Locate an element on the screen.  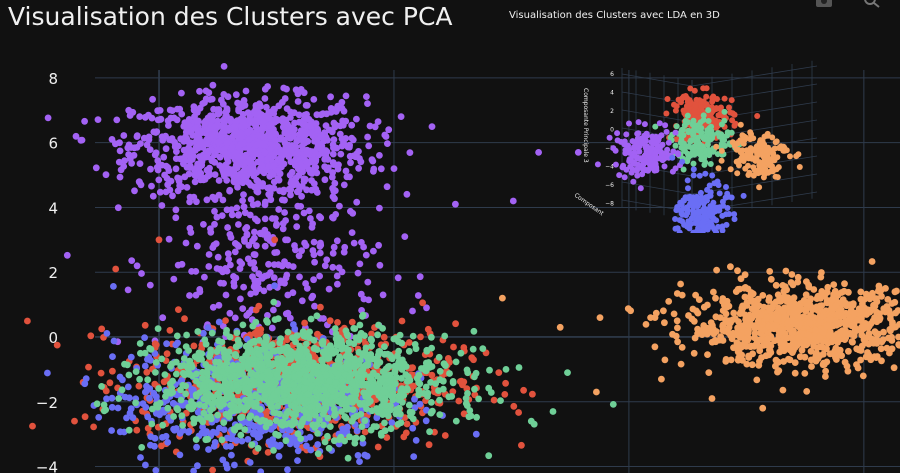
y-tick-label: 4 is located at coordinates (53, 208).